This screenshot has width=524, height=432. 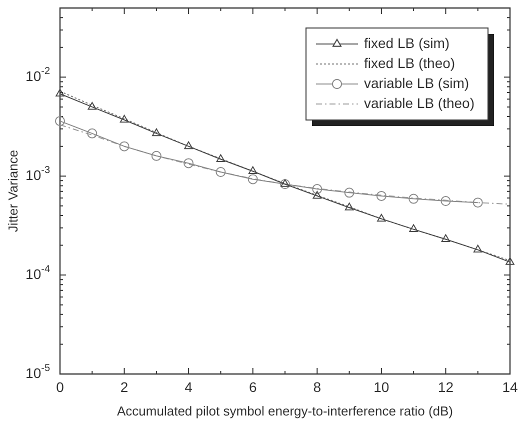 What do you see at coordinates (124, 386) in the screenshot?
I see `x-tick-label: 2` at bounding box center [124, 386].